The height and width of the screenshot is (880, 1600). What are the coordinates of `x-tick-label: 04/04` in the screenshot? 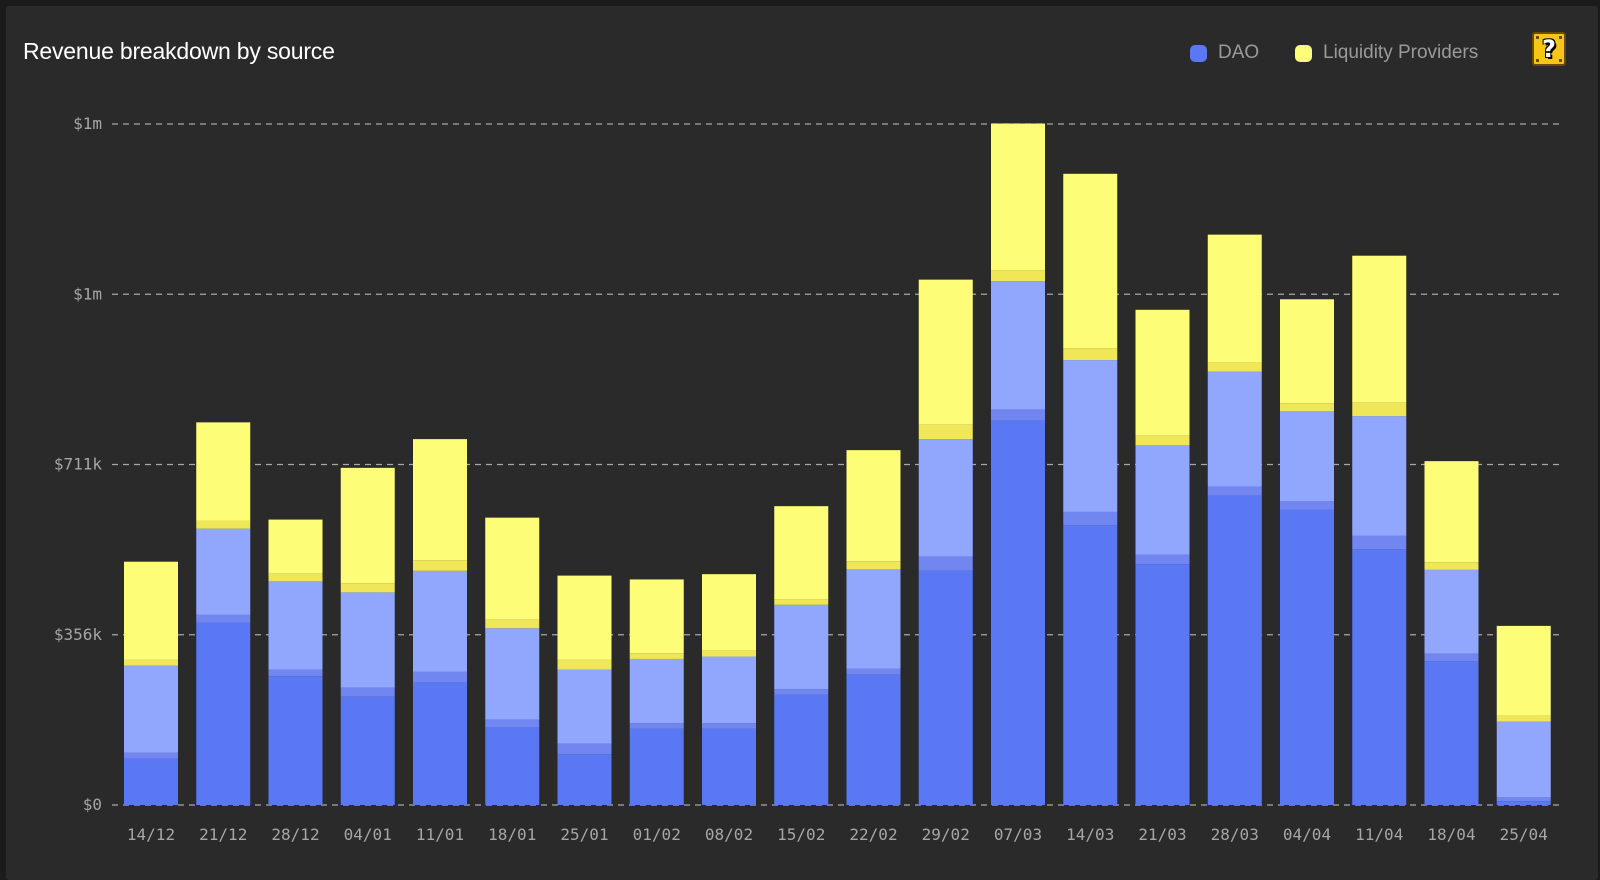 It's located at (1307, 834).